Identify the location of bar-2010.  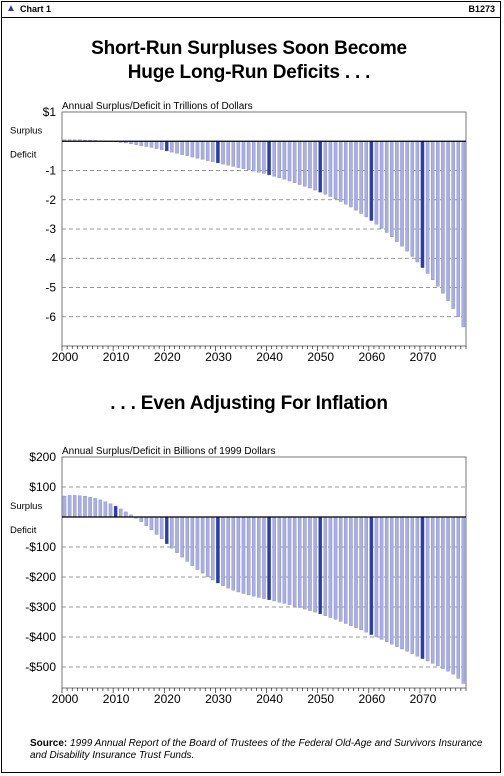
(115, 512).